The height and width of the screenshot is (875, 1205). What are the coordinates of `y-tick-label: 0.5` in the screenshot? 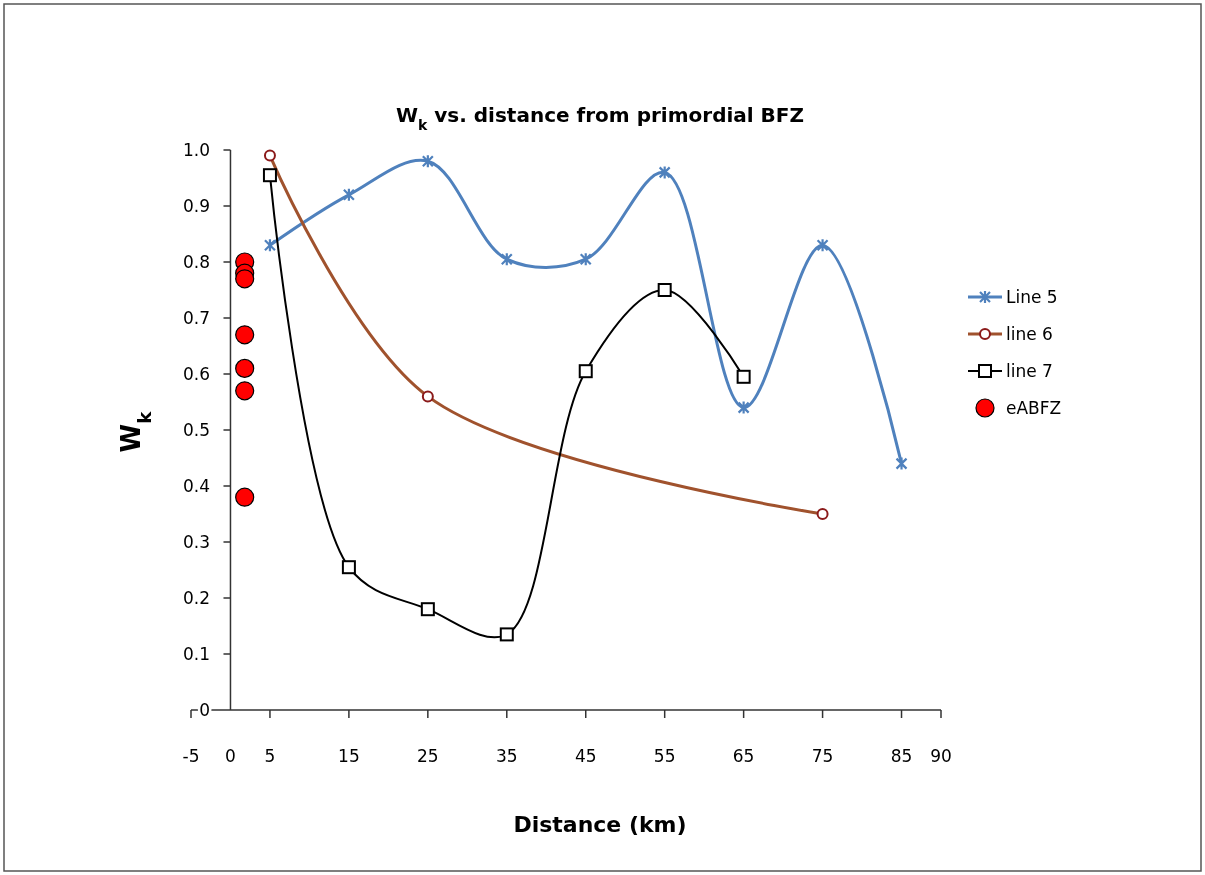 It's located at (196, 430).